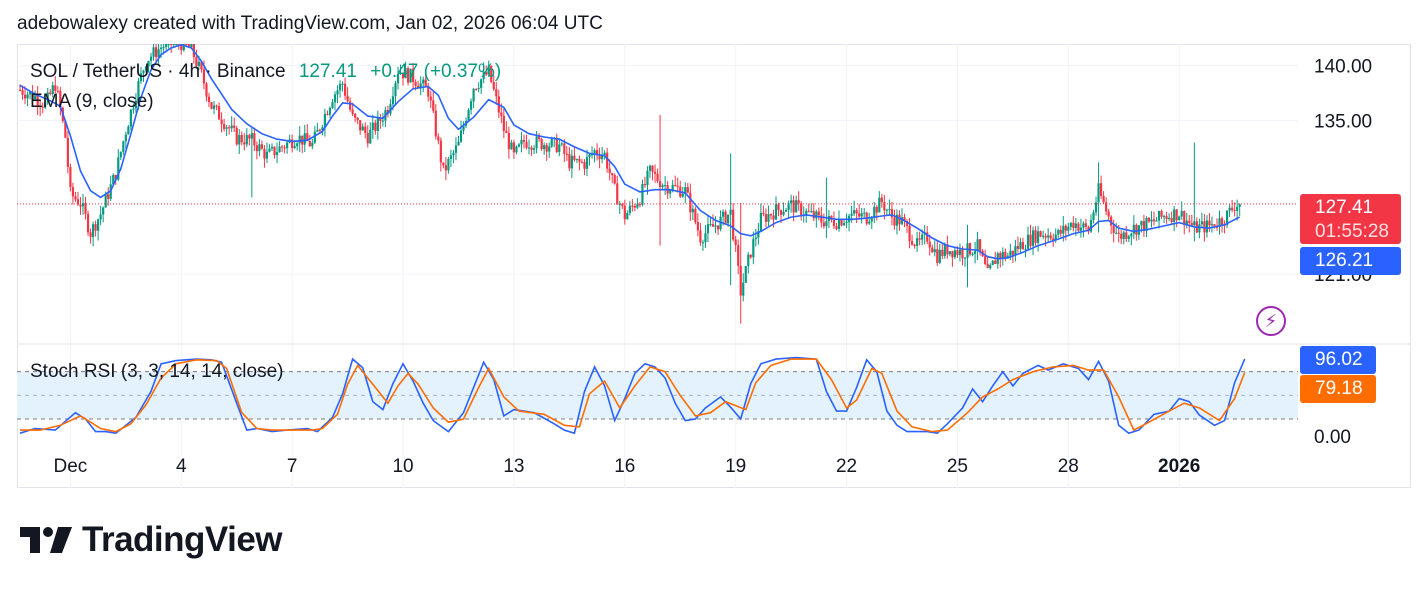  What do you see at coordinates (158, 71) in the screenshot?
I see `symbol-name: SOL / TetherUS · 4h · Binance` at bounding box center [158, 71].